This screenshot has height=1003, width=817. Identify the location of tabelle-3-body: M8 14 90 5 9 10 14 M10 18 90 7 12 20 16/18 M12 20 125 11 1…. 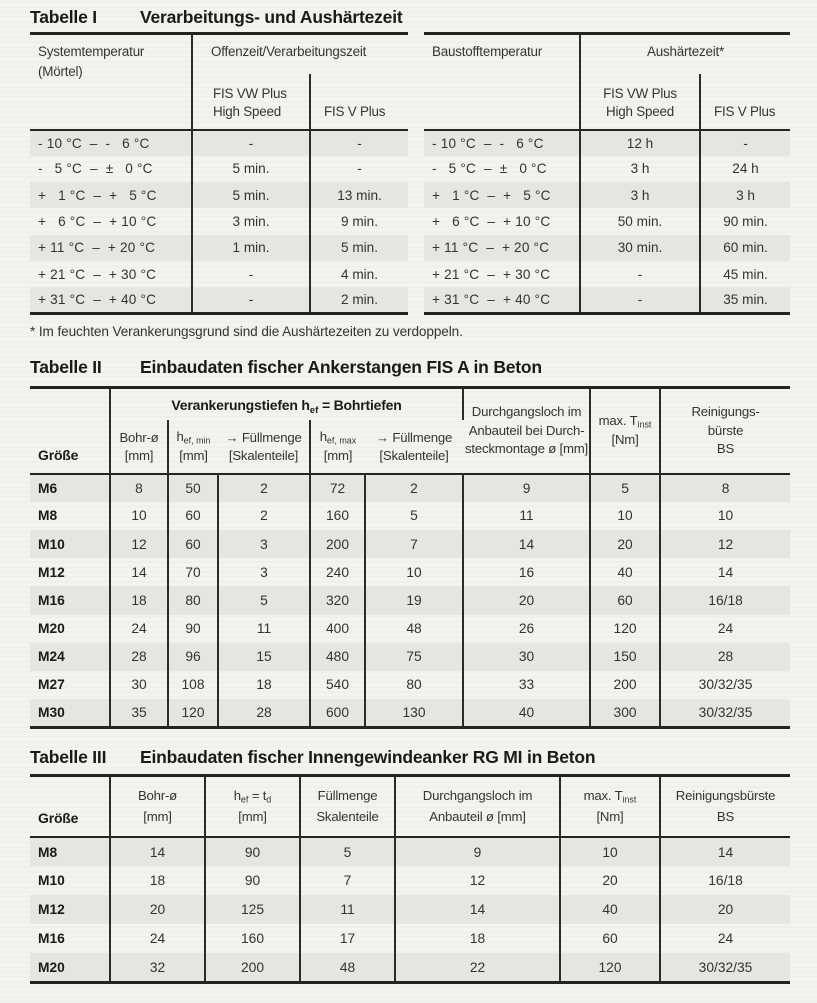
(410, 910).